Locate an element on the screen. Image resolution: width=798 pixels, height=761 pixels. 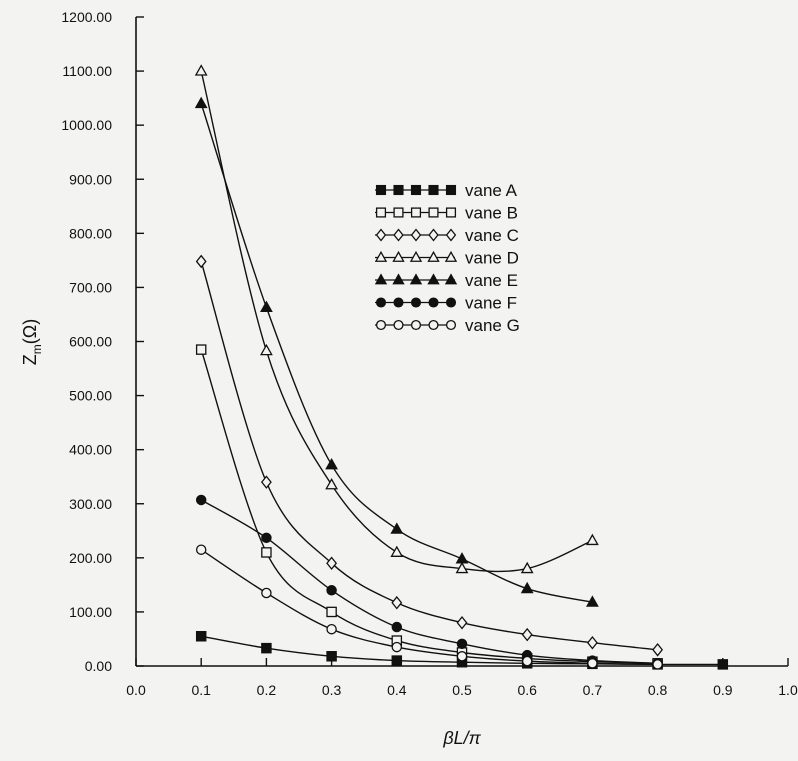
x-tick-label: 0.2 is located at coordinates (267, 690).